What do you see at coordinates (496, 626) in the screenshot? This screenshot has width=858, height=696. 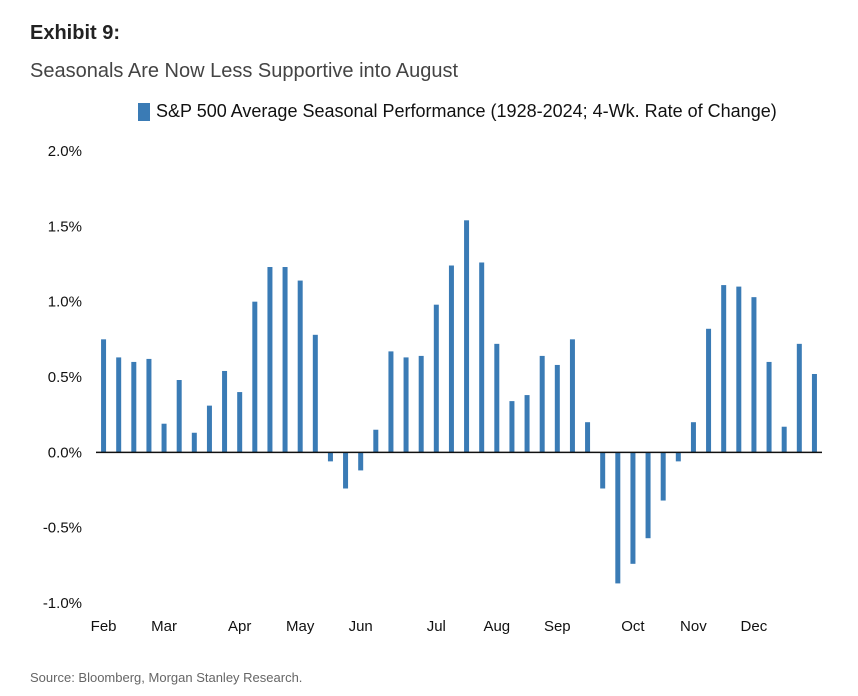 I see `x-tick-label: Aug` at bounding box center [496, 626].